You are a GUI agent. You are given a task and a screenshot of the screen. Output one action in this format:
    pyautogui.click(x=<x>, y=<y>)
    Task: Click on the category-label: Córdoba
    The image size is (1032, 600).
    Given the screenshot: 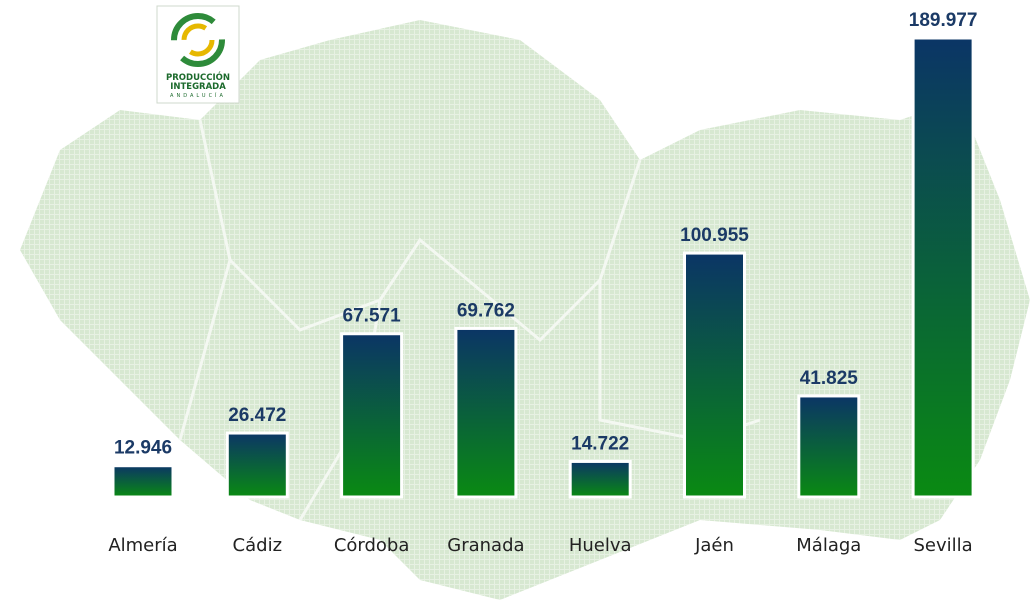 What is the action you would take?
    pyautogui.click(x=372, y=545)
    